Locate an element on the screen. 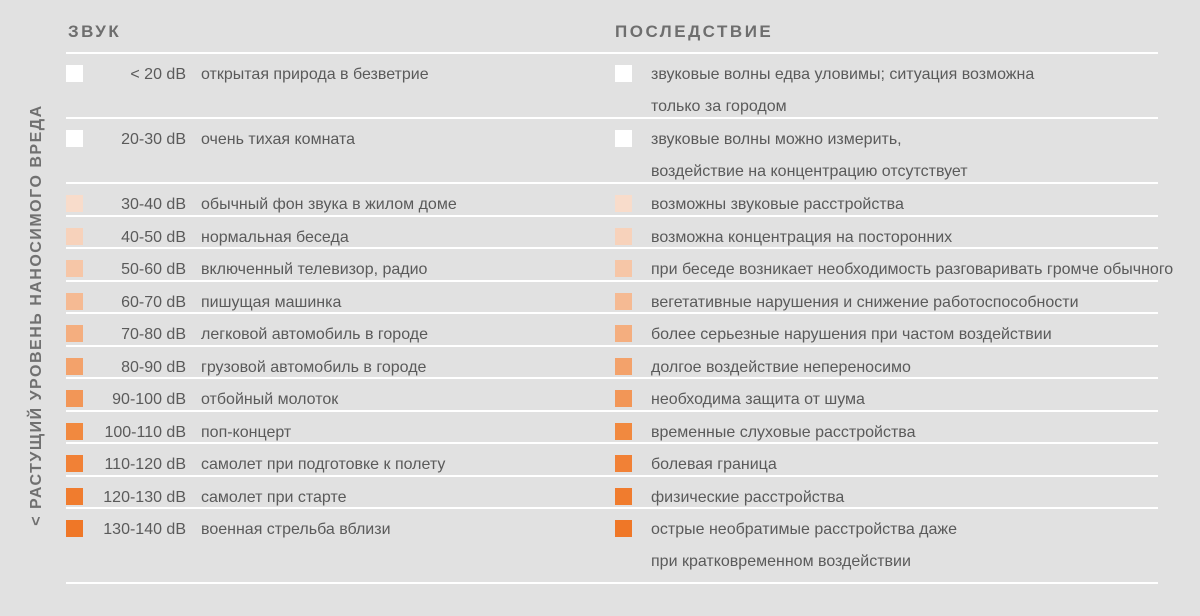  sound-level: 60-70 dB is located at coordinates (153, 302).